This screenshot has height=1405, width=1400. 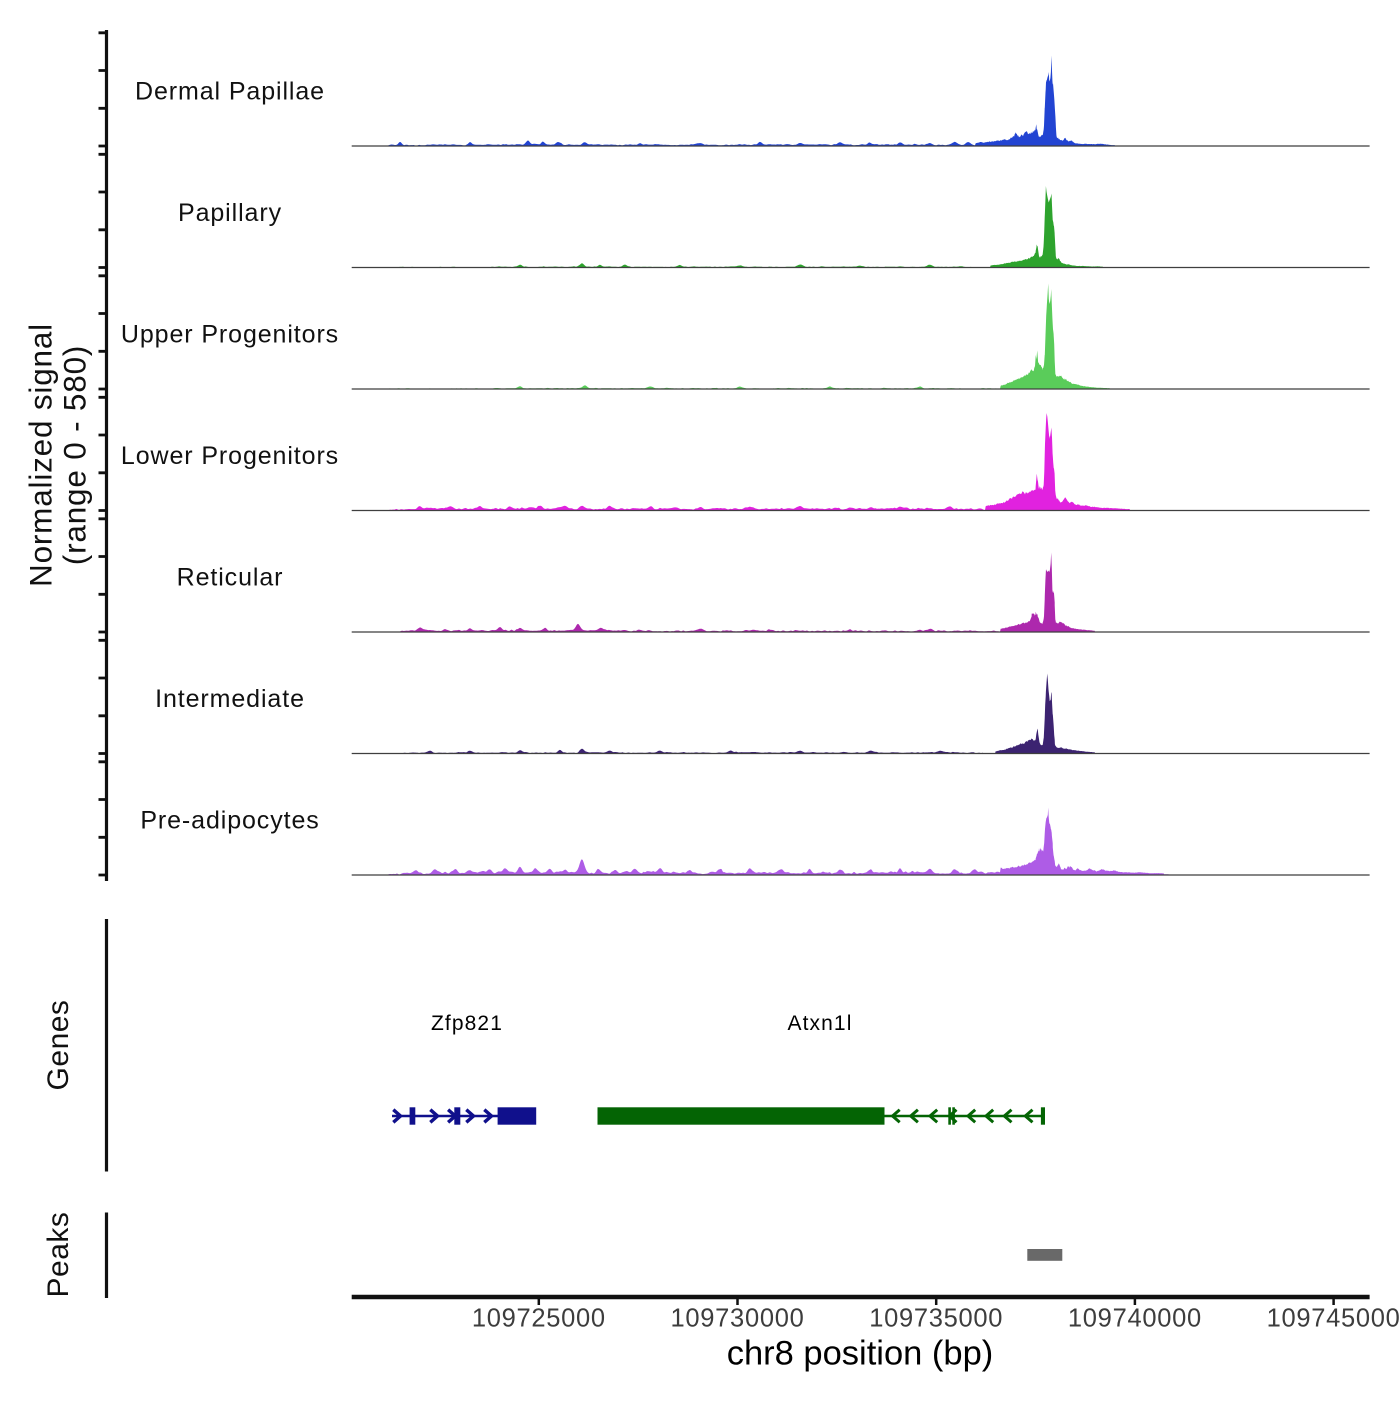 What do you see at coordinates (229, 821) in the screenshot?
I see `svg-text: Pre-adipocytes` at bounding box center [229, 821].